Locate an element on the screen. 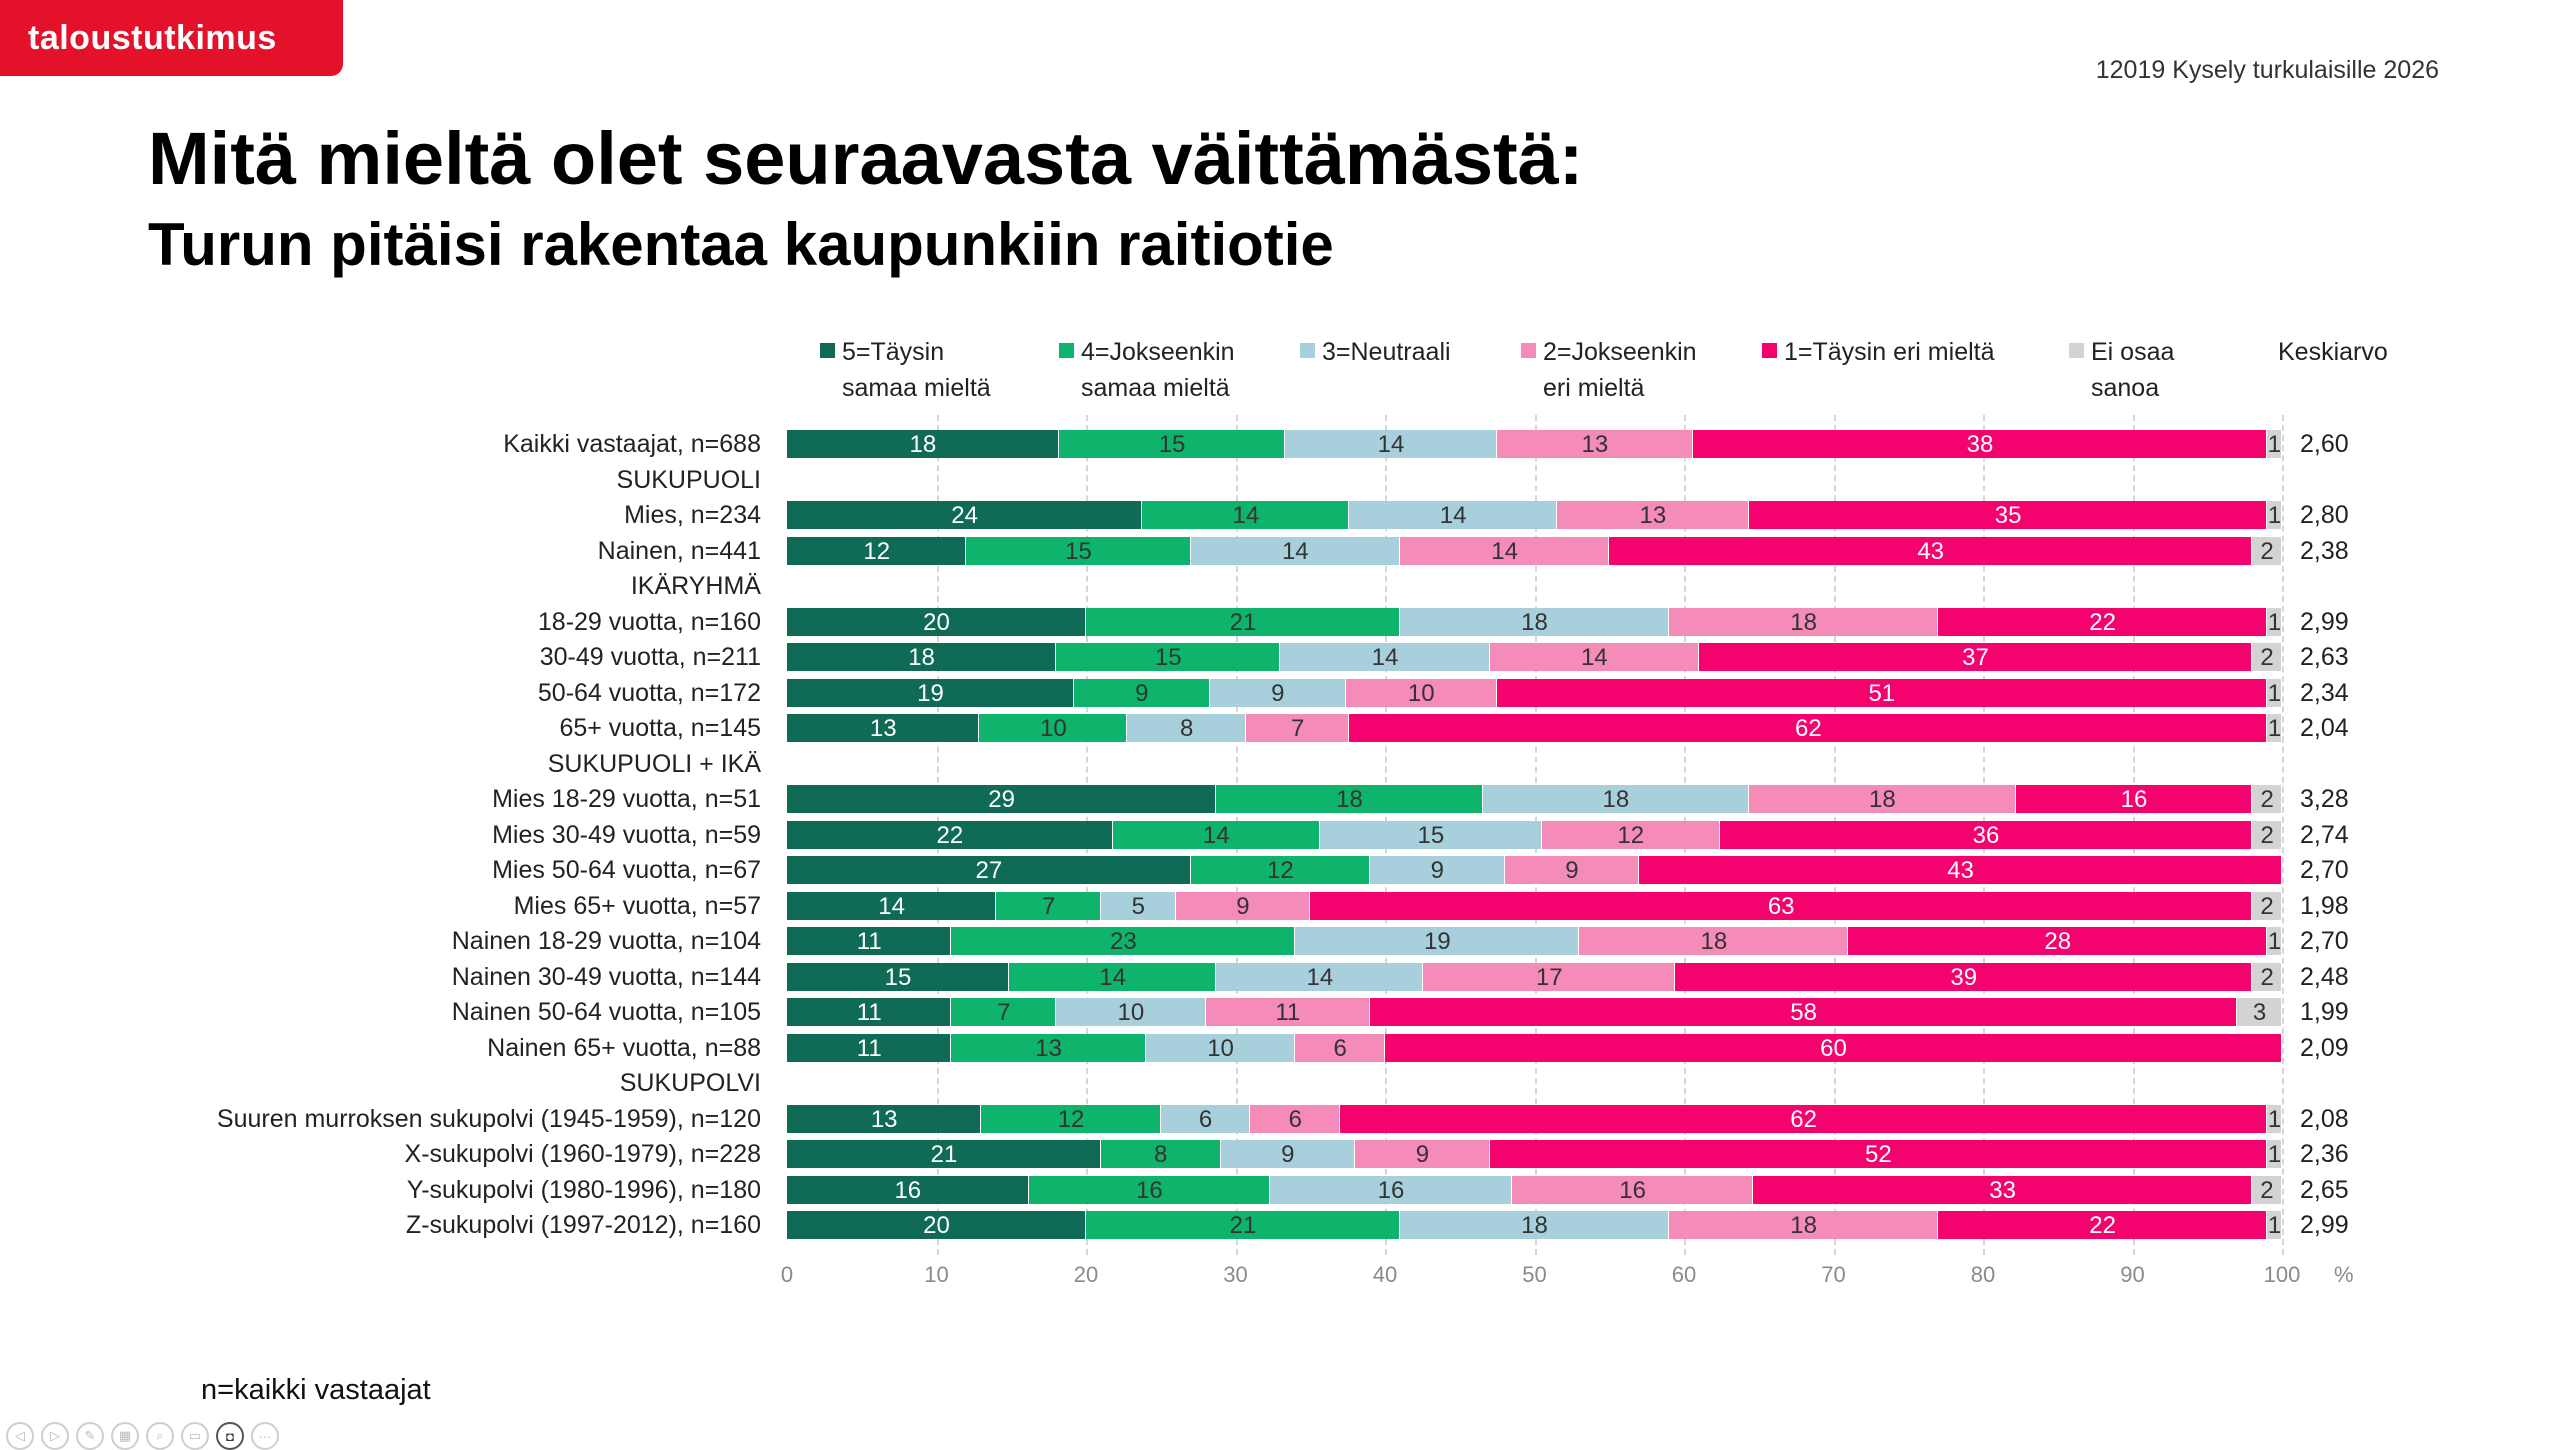 The height and width of the screenshot is (1450, 2560). pen-icon: ✎ is located at coordinates (90, 1436).